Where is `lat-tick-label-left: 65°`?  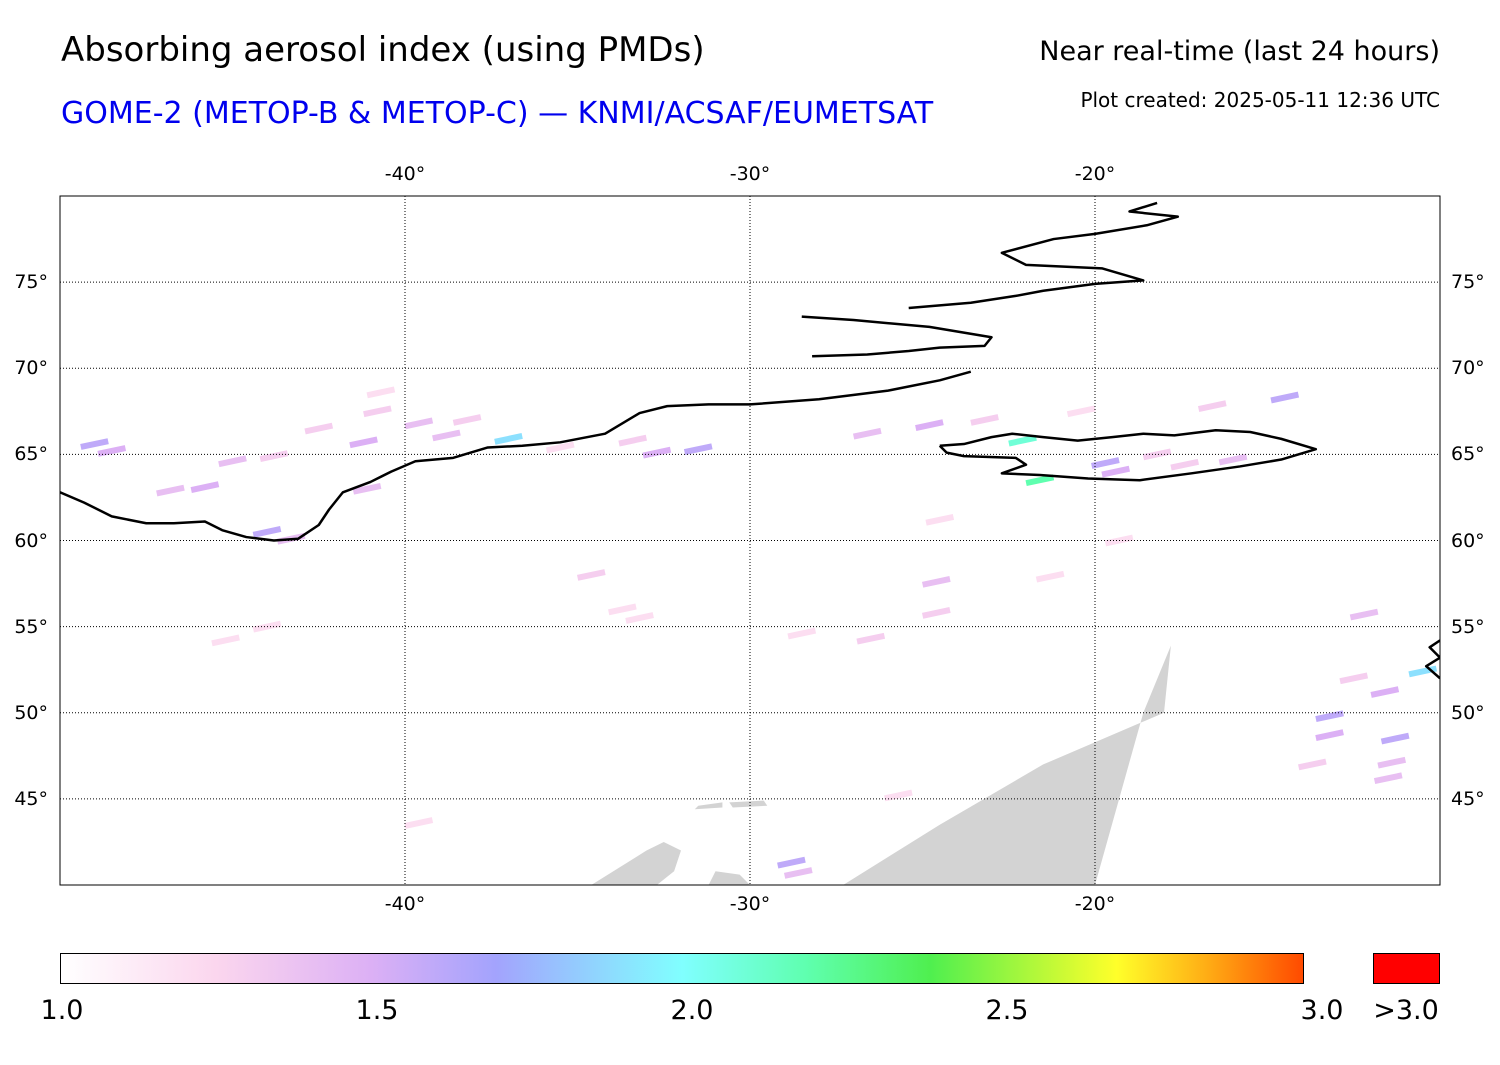
lat-tick-label-left: 65° is located at coordinates (31, 454).